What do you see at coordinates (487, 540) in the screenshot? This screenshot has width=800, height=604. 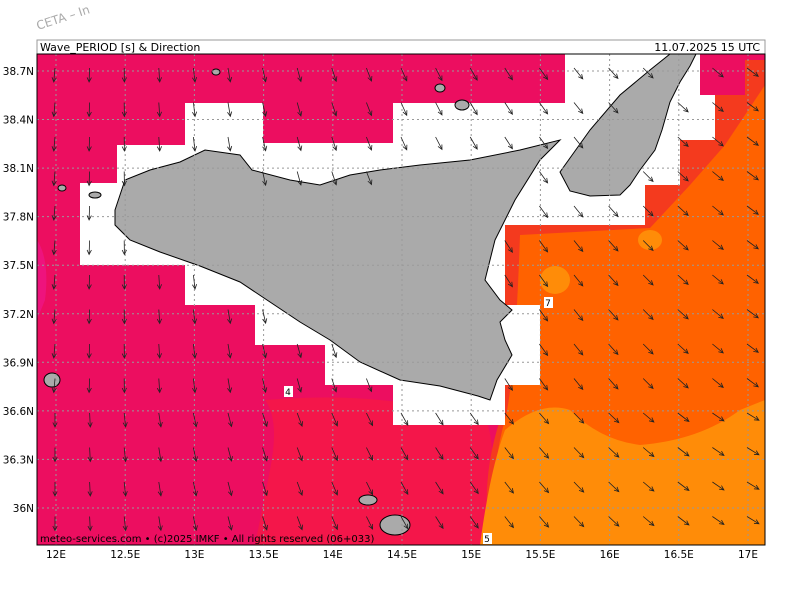 I see `contour-label: 5` at bounding box center [487, 540].